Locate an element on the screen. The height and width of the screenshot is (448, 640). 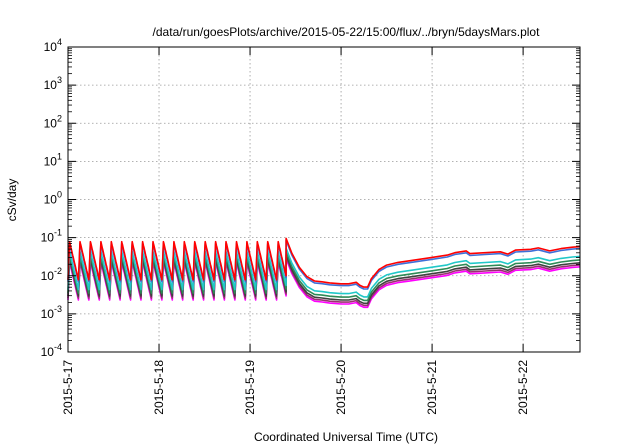
y-tick-label: 10⁻² is located at coordinates (51, 274).